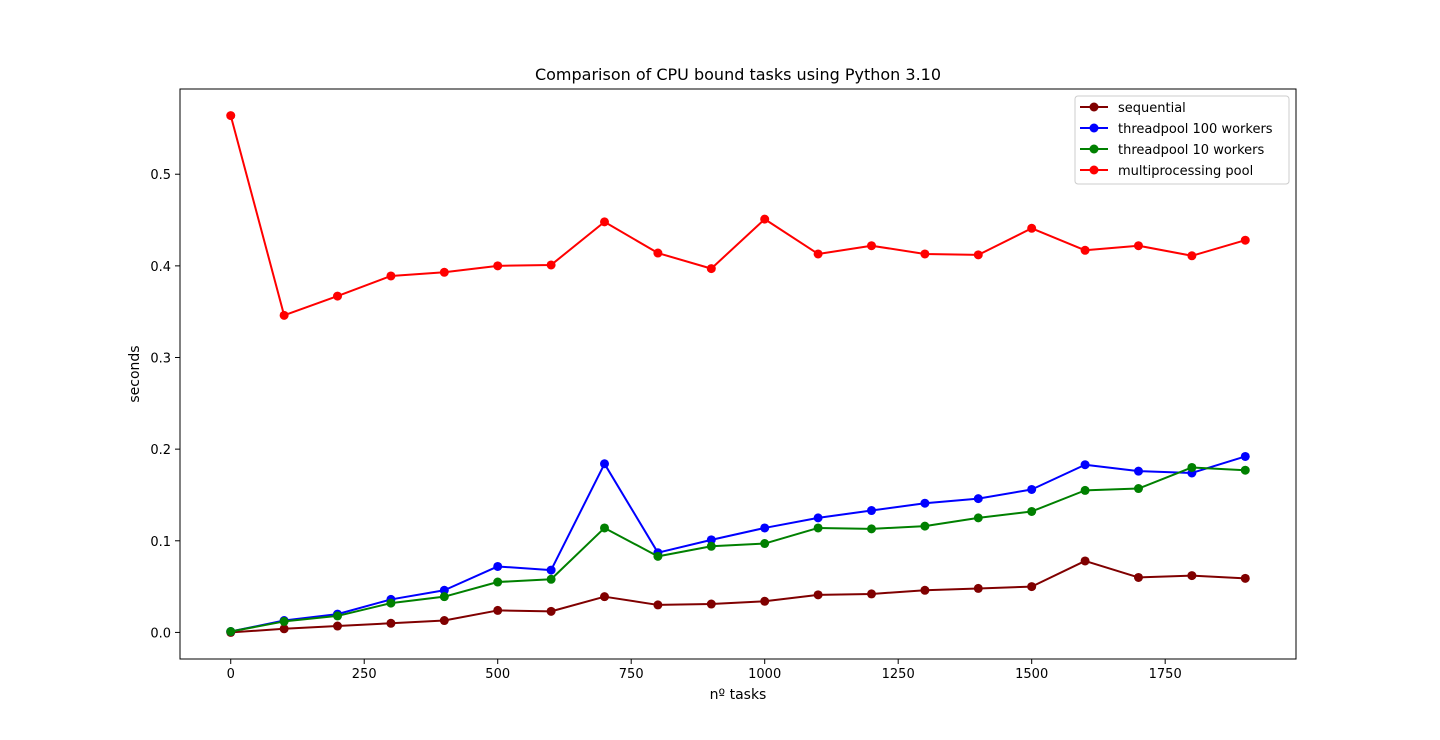 The image size is (1440, 740). I want to click on y-axis-label: seconds, so click(135, 373).